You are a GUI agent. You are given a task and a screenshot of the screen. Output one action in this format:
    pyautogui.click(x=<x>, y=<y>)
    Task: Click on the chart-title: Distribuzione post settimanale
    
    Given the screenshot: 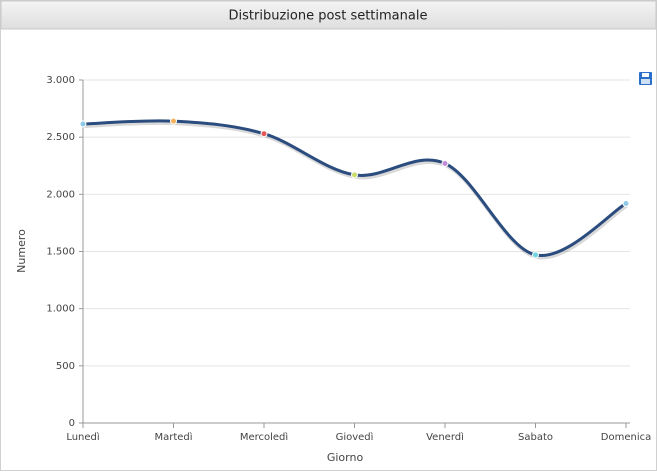 What is the action you would take?
    pyautogui.click(x=328, y=16)
    